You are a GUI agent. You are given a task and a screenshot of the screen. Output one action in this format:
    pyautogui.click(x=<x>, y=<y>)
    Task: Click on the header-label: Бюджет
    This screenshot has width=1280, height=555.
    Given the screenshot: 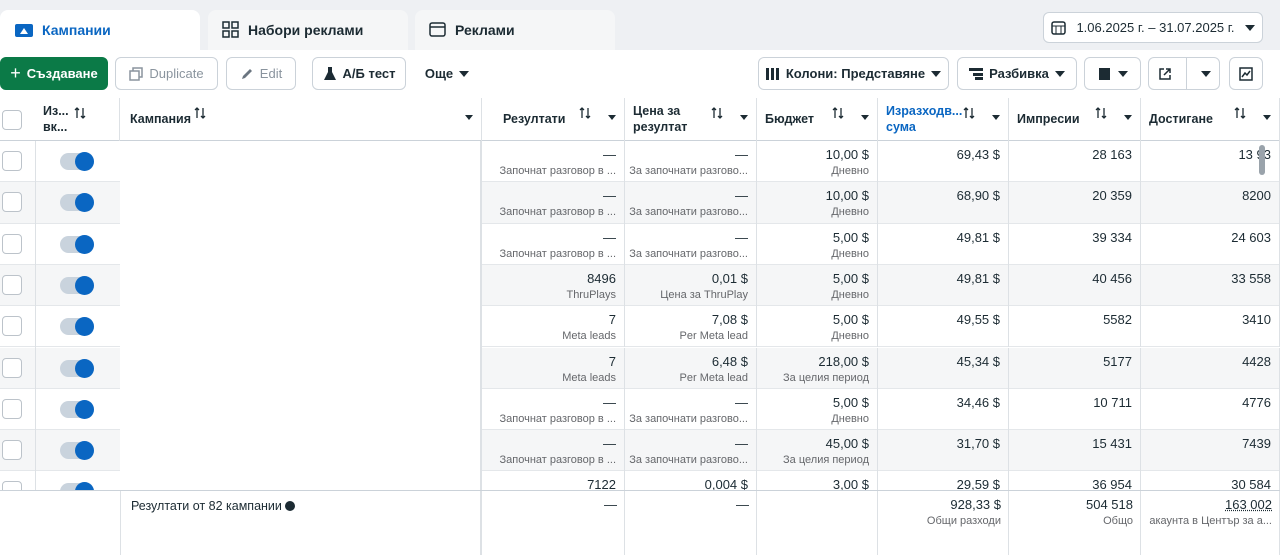 What is the action you would take?
    pyautogui.click(x=790, y=119)
    